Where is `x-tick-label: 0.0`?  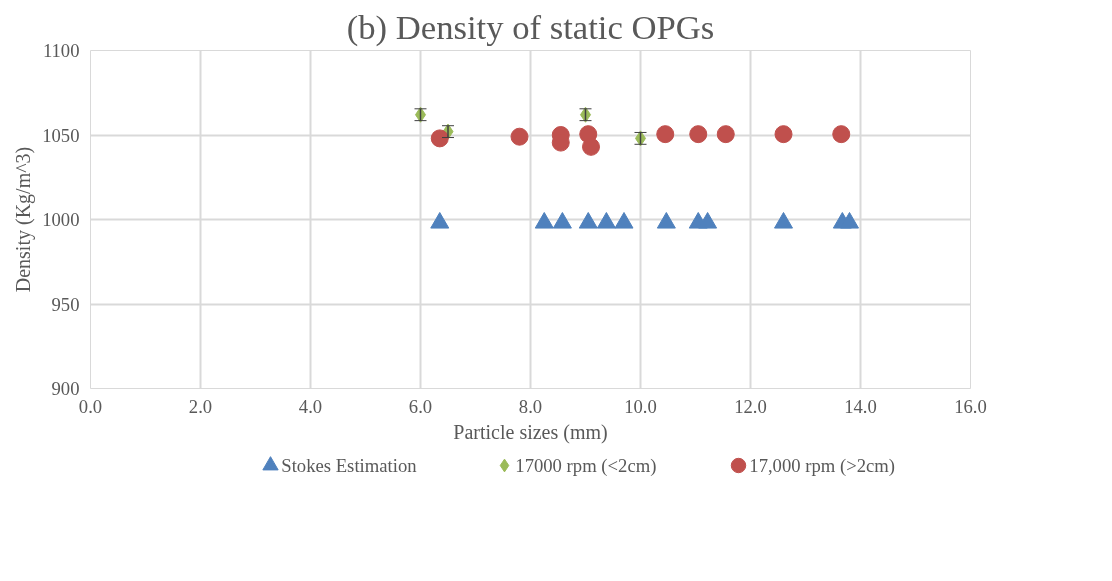 x-tick-label: 0.0 is located at coordinates (90, 406).